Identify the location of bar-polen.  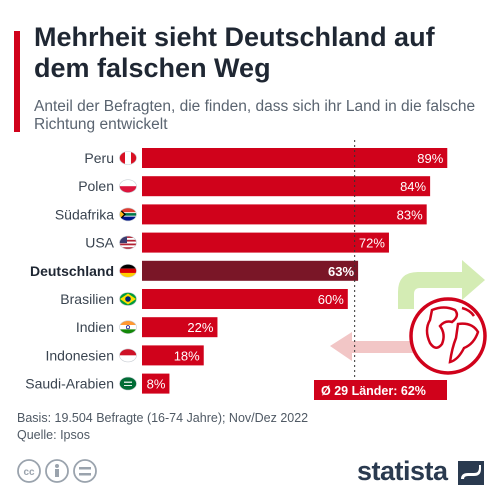
(286, 186).